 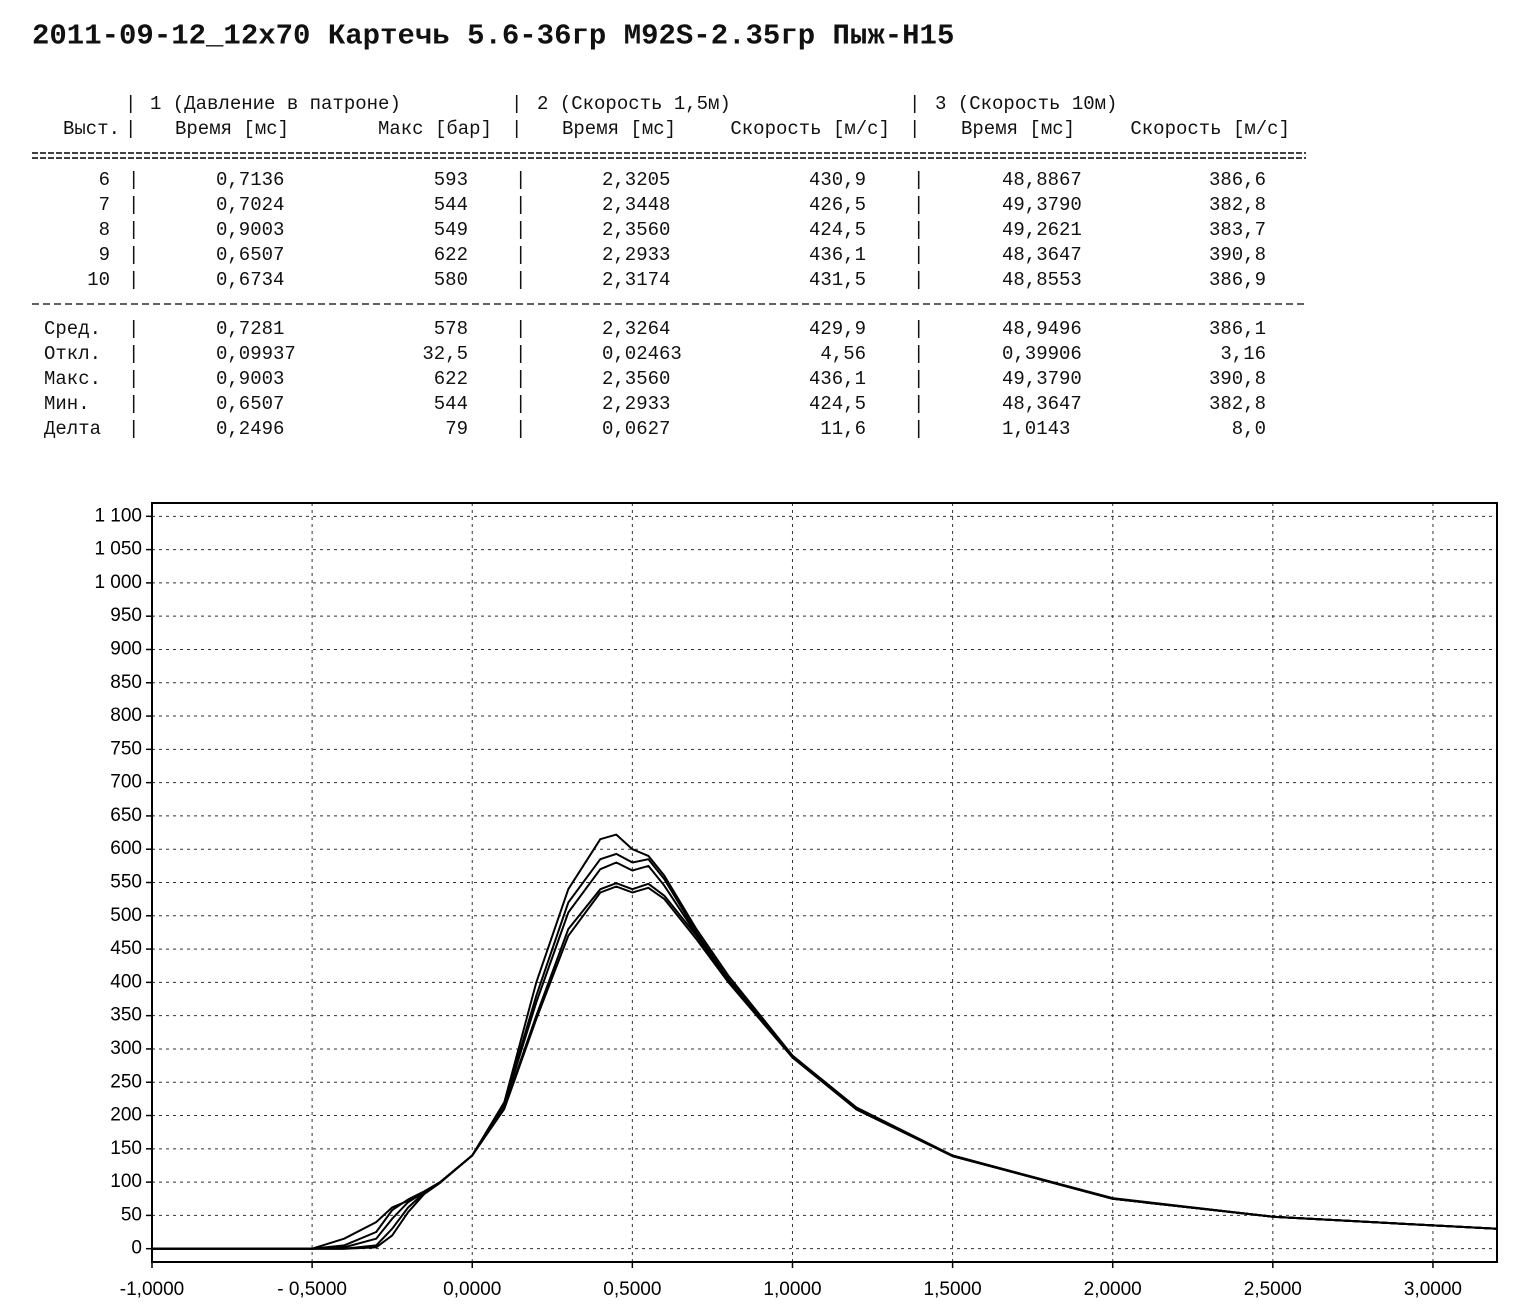 What do you see at coordinates (104, 230) in the screenshot?
I see `row-label: 8` at bounding box center [104, 230].